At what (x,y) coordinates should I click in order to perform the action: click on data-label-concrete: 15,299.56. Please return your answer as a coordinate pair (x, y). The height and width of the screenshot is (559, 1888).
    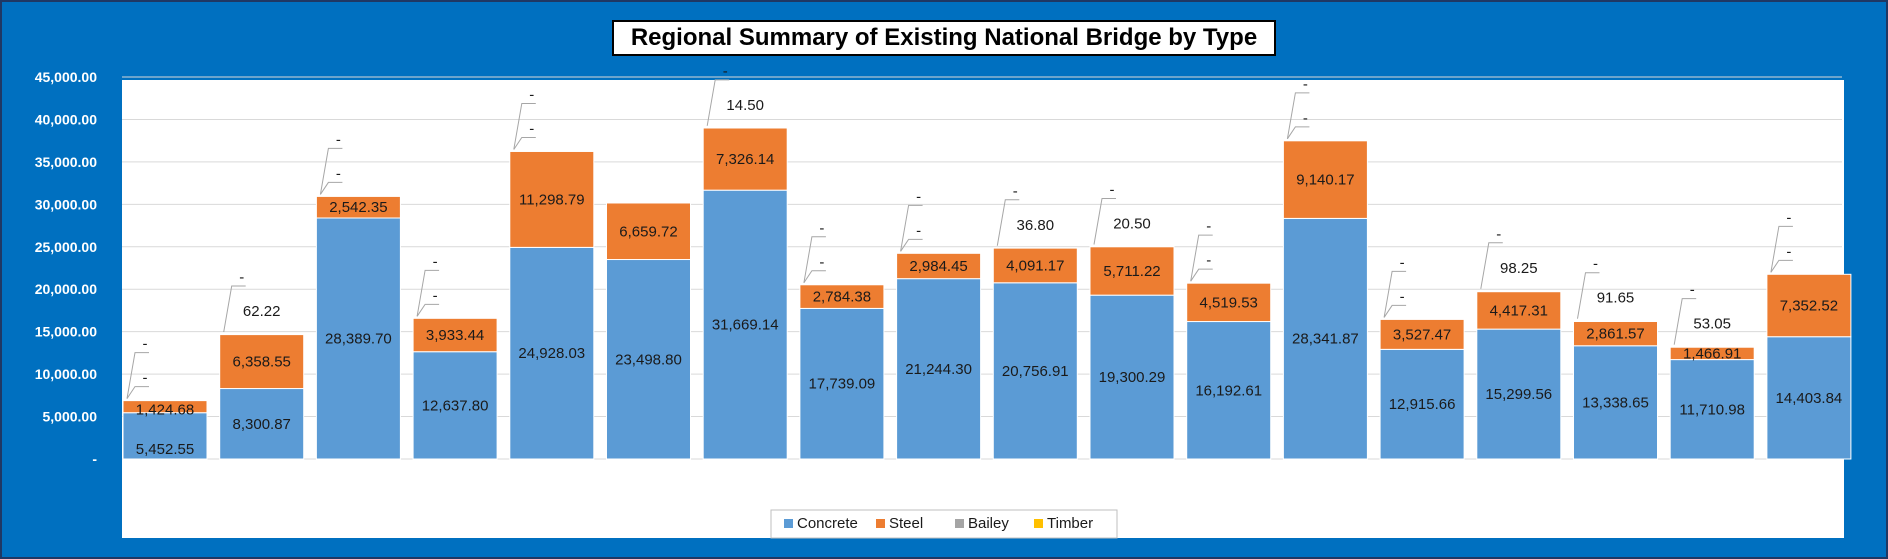
    Looking at the image, I should click on (1518, 394).